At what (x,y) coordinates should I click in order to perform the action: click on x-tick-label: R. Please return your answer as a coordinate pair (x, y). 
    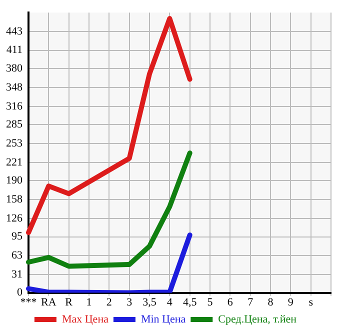
    Looking at the image, I should click on (69, 302).